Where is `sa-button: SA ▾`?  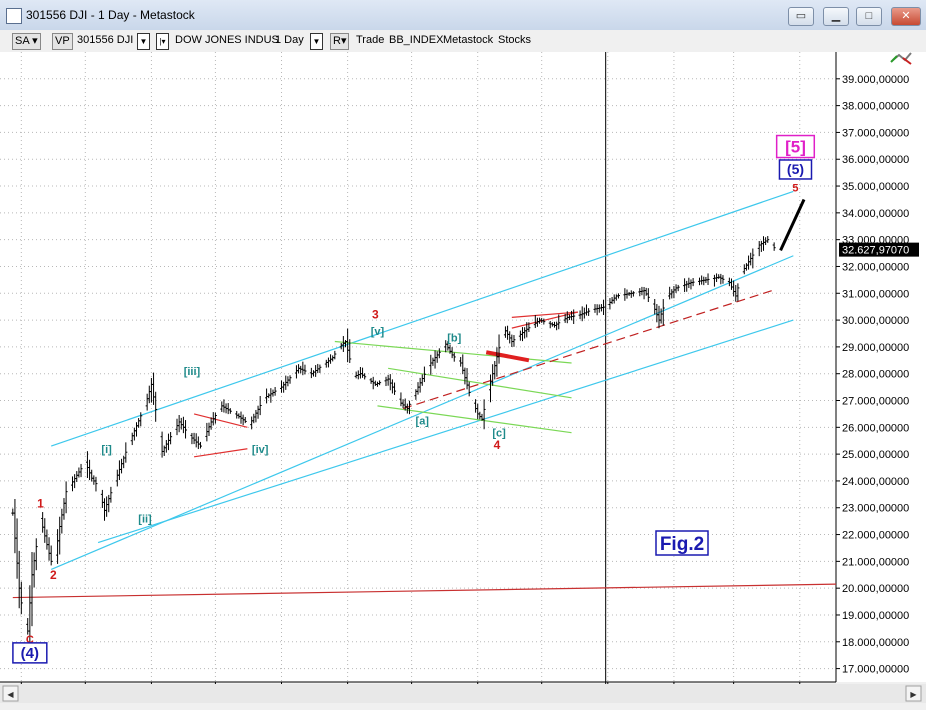 sa-button: SA ▾ is located at coordinates (26, 41).